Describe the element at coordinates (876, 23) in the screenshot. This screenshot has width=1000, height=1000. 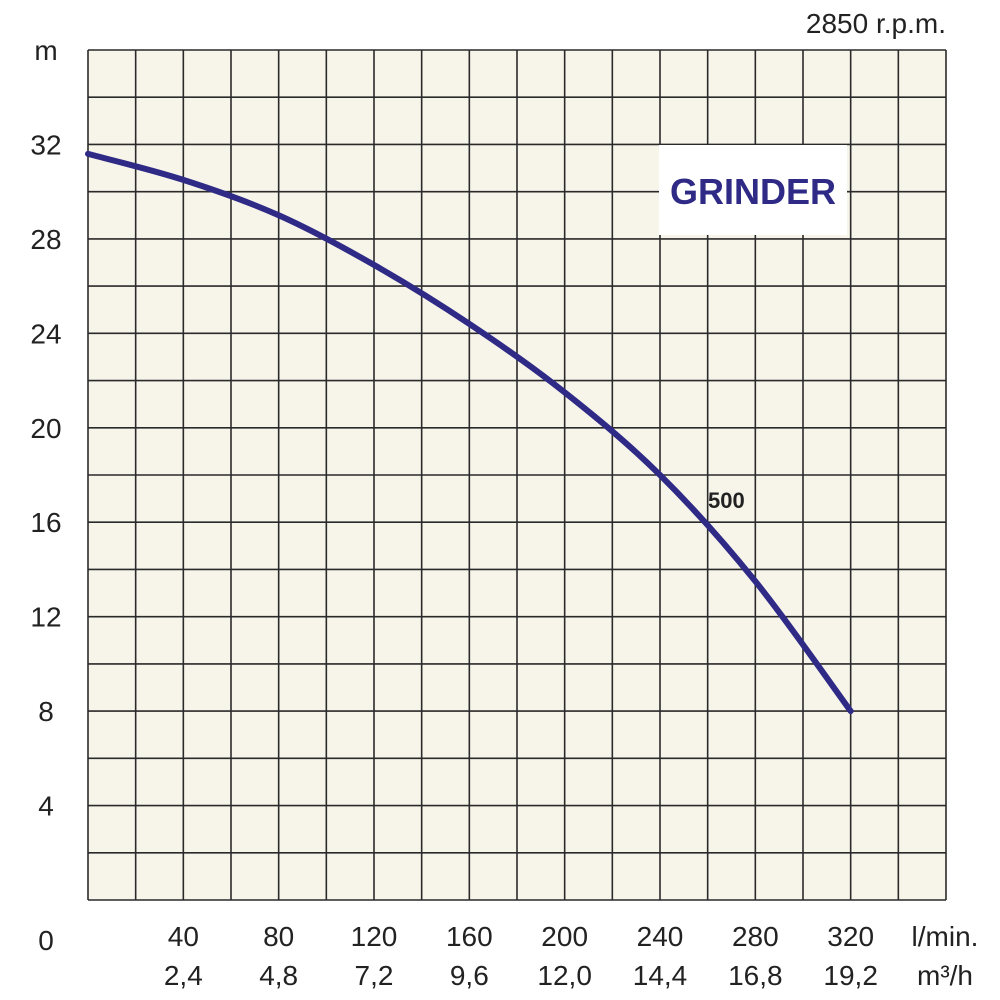
I see `rpm-label: 2850 r.p.m.` at that location.